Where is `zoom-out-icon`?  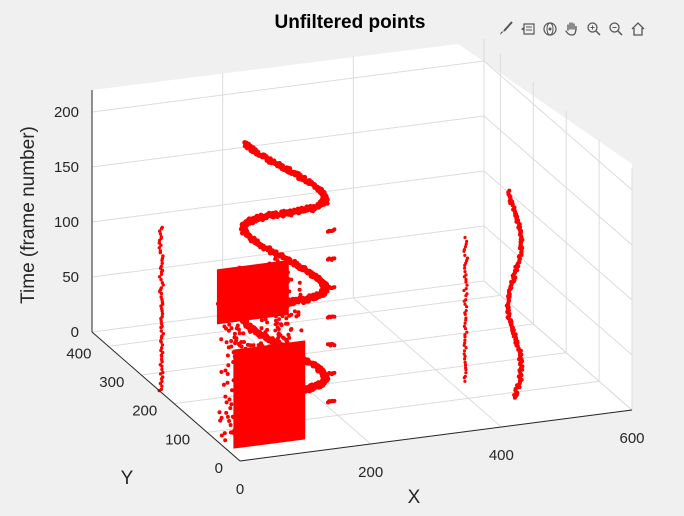 zoom-out-icon is located at coordinates (615, 29).